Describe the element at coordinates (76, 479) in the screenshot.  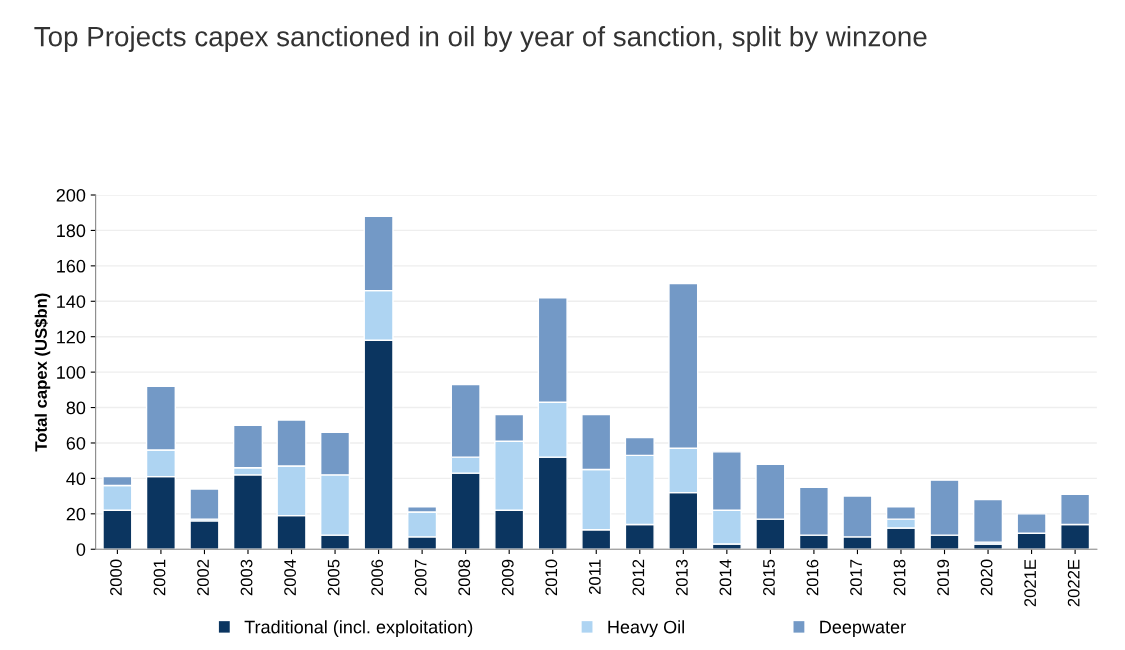
I see `y-tick-label: 40` at that location.